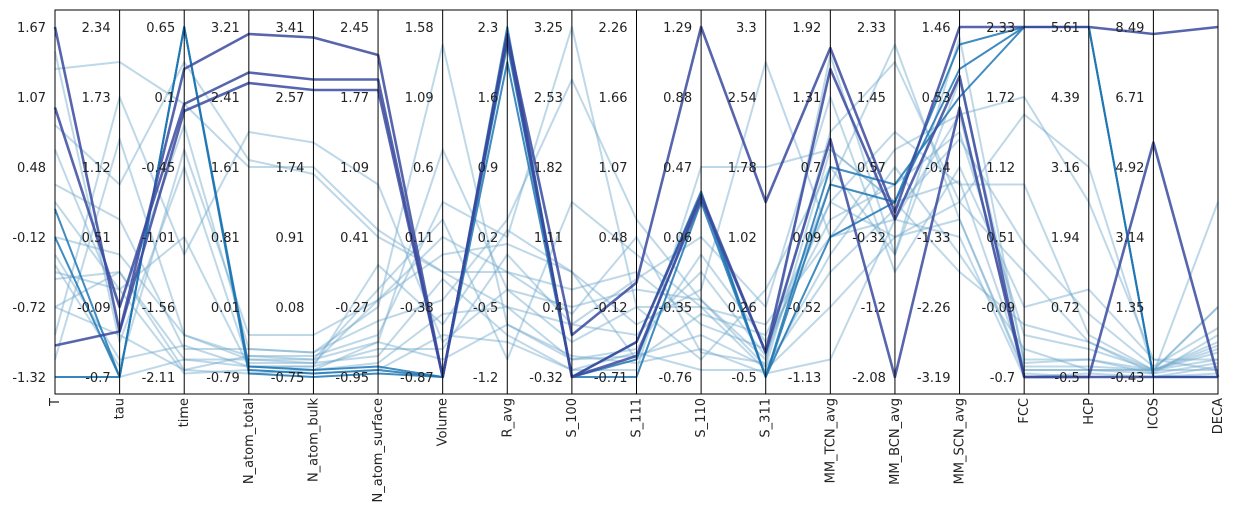 The width and height of the screenshot is (1234, 526). Describe the element at coordinates (160, 28) in the screenshot. I see `tick-label: 0.65` at that location.